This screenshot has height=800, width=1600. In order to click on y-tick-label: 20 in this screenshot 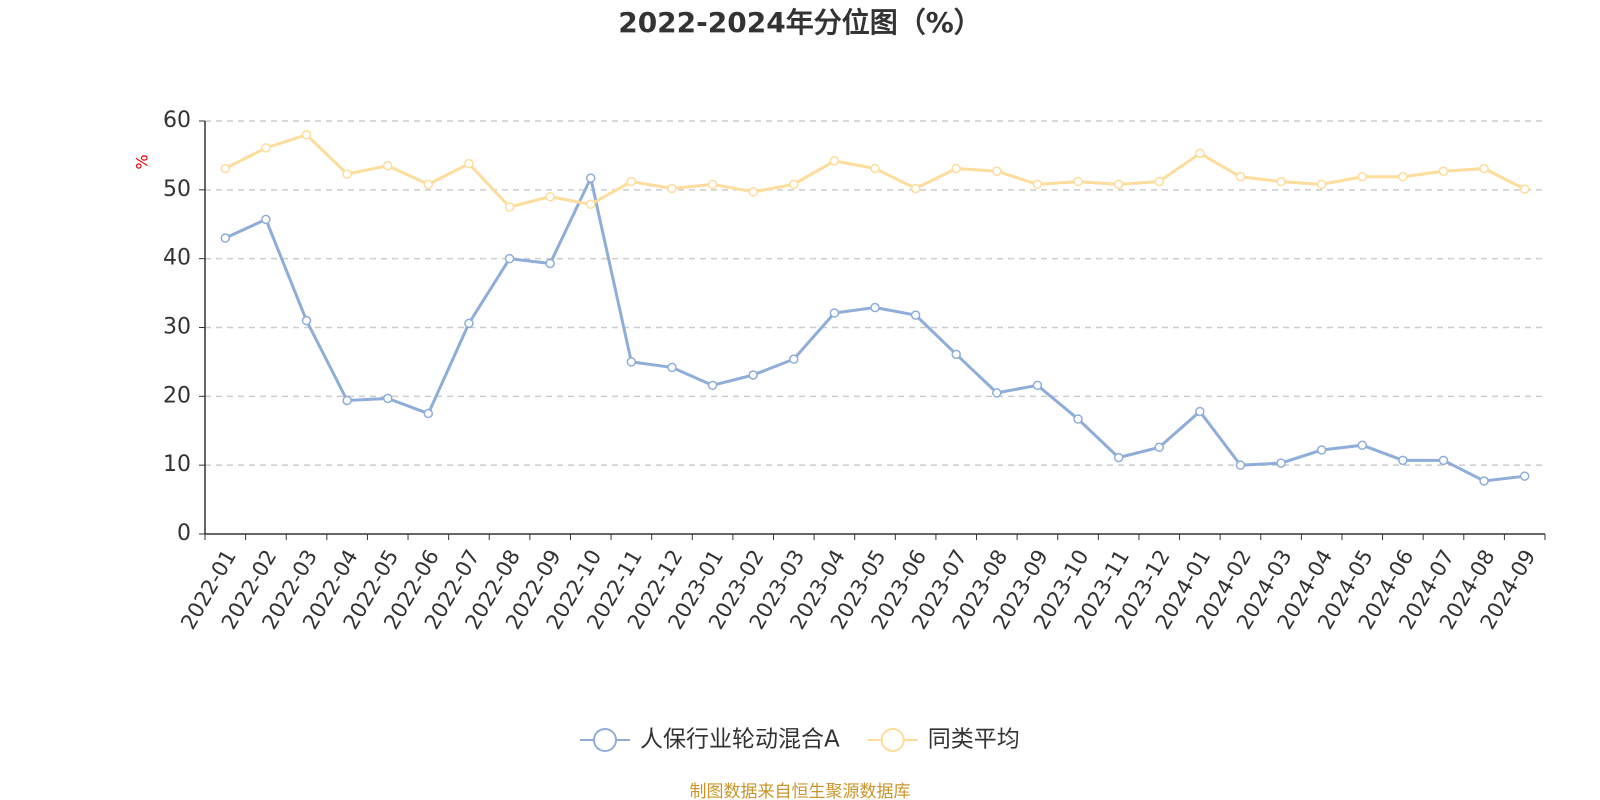, I will do `click(177, 395)`.